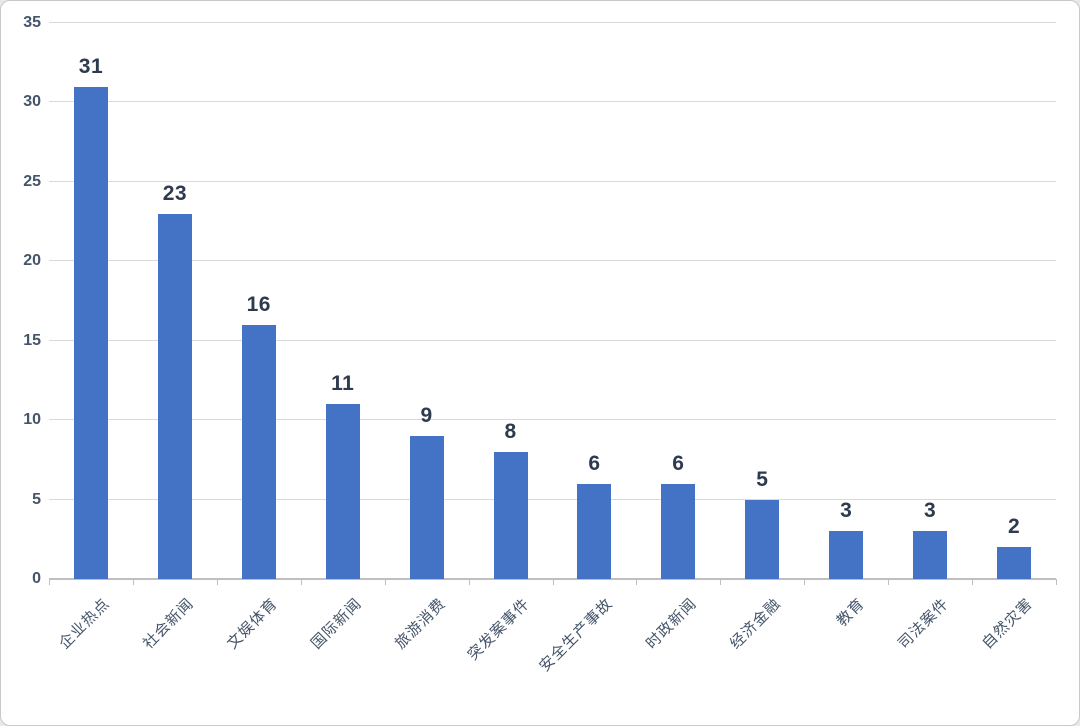  I want to click on x-category-label: 时政新闻, so click(672, 624).